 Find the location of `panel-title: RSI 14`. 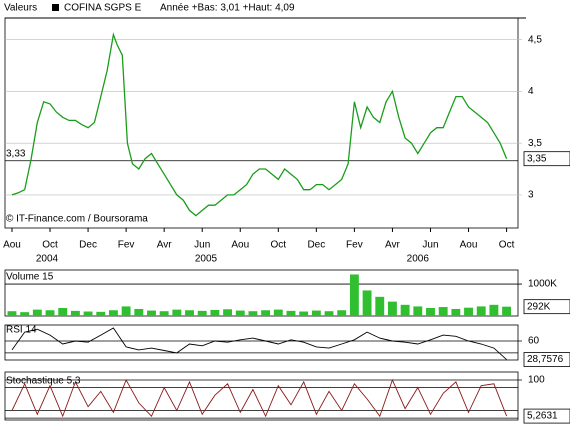

panel-title: RSI 14 is located at coordinates (21, 330).